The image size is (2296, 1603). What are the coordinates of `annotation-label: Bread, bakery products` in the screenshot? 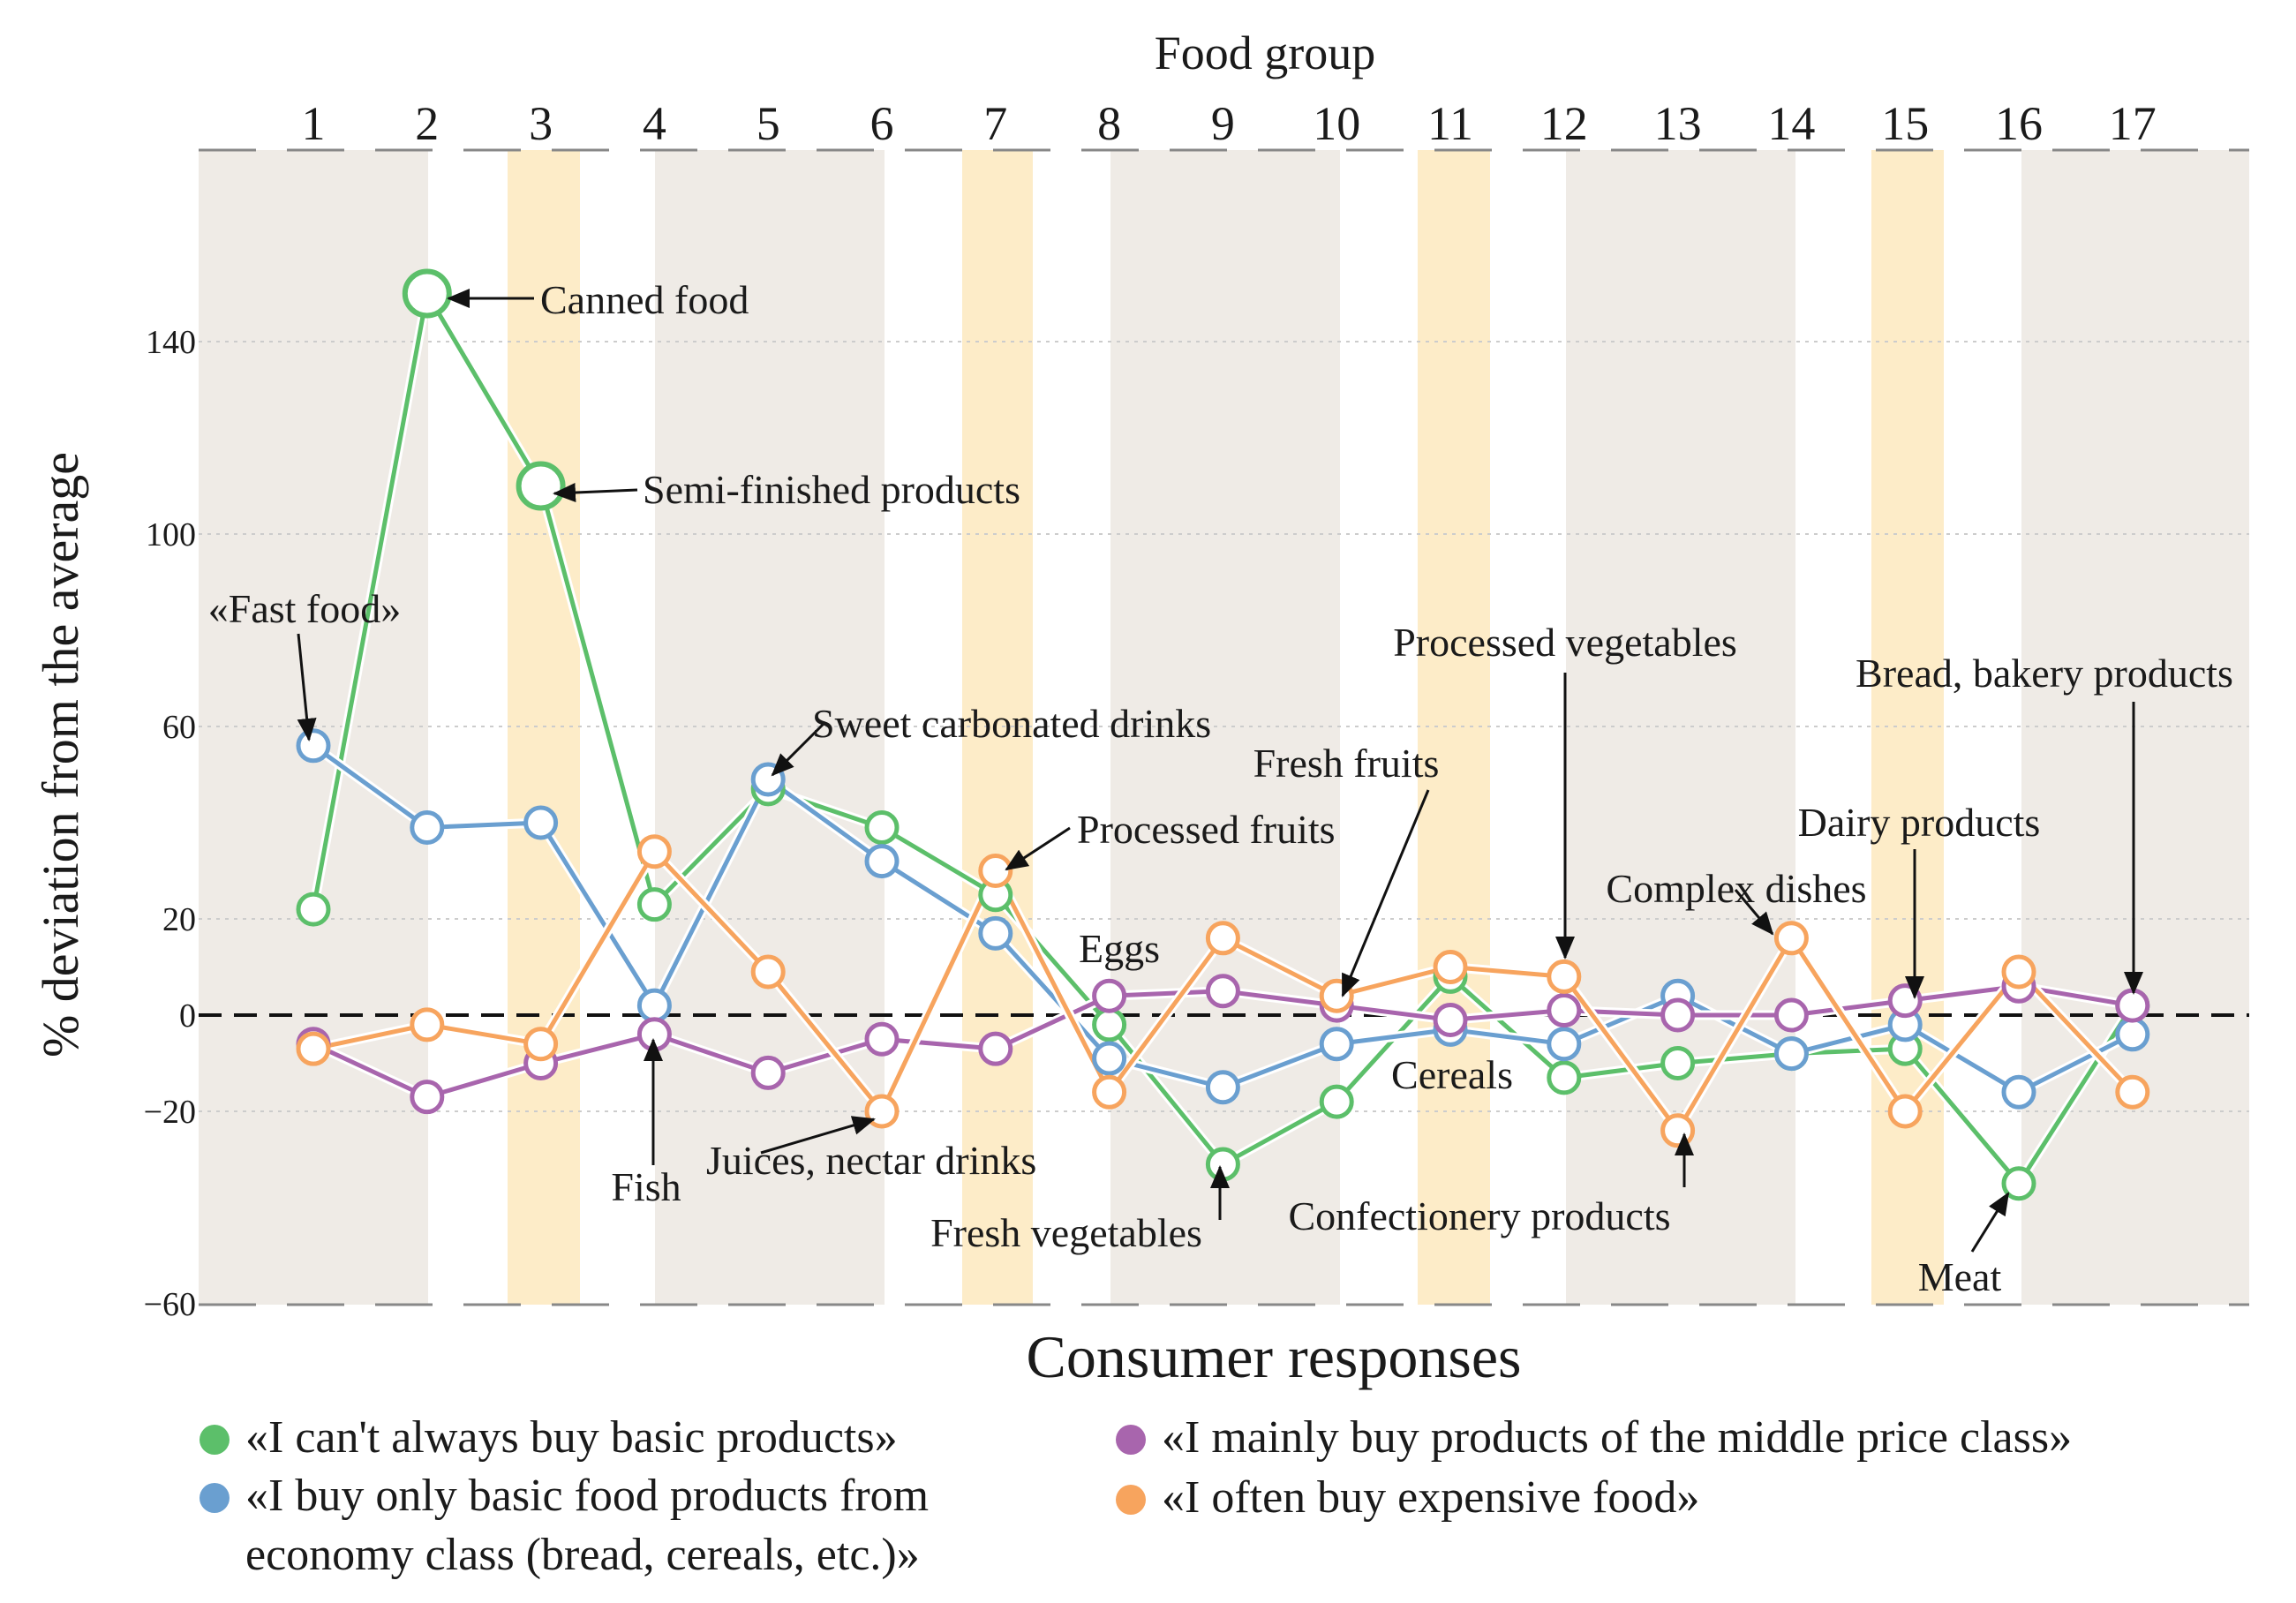 It's located at (2044, 673).